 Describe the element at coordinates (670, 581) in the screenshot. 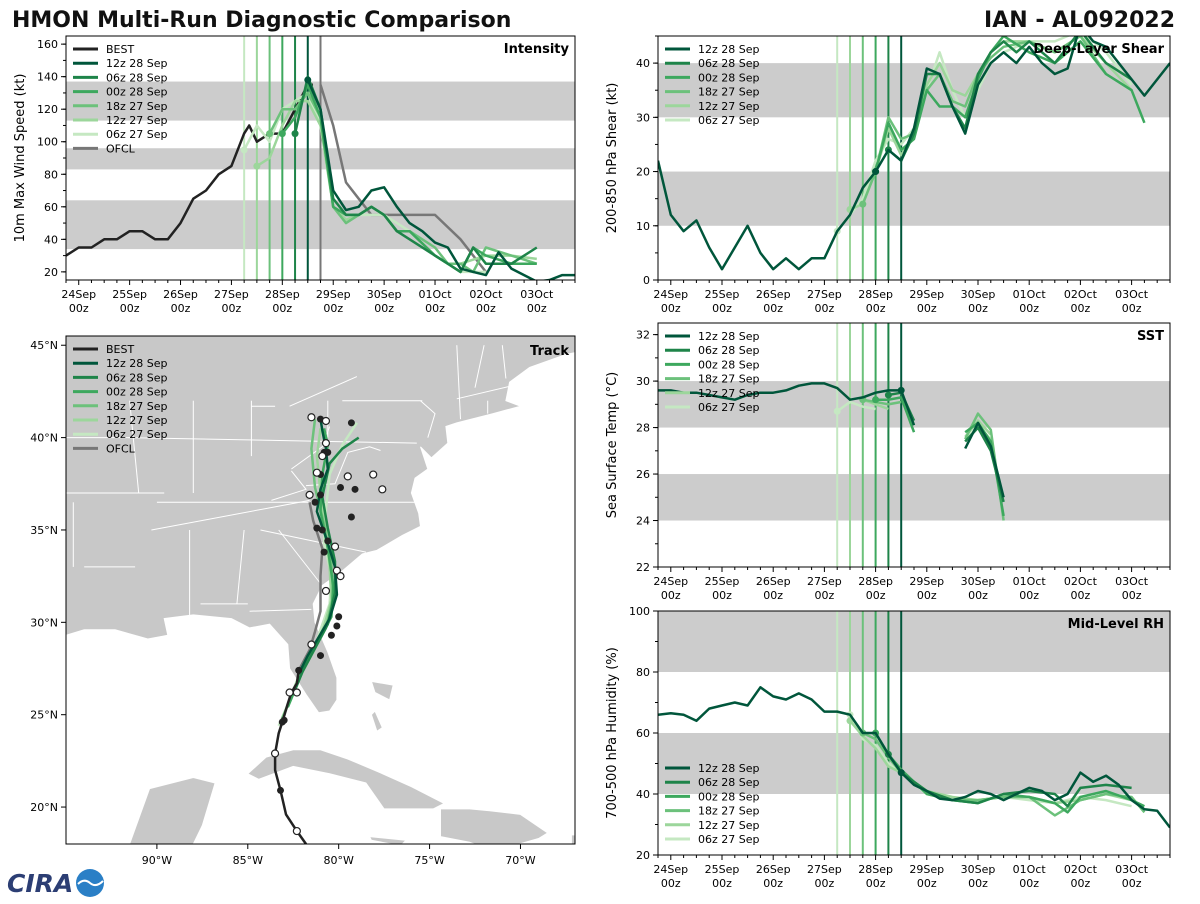

I see `sst-xtick-label: 24Sep` at that location.